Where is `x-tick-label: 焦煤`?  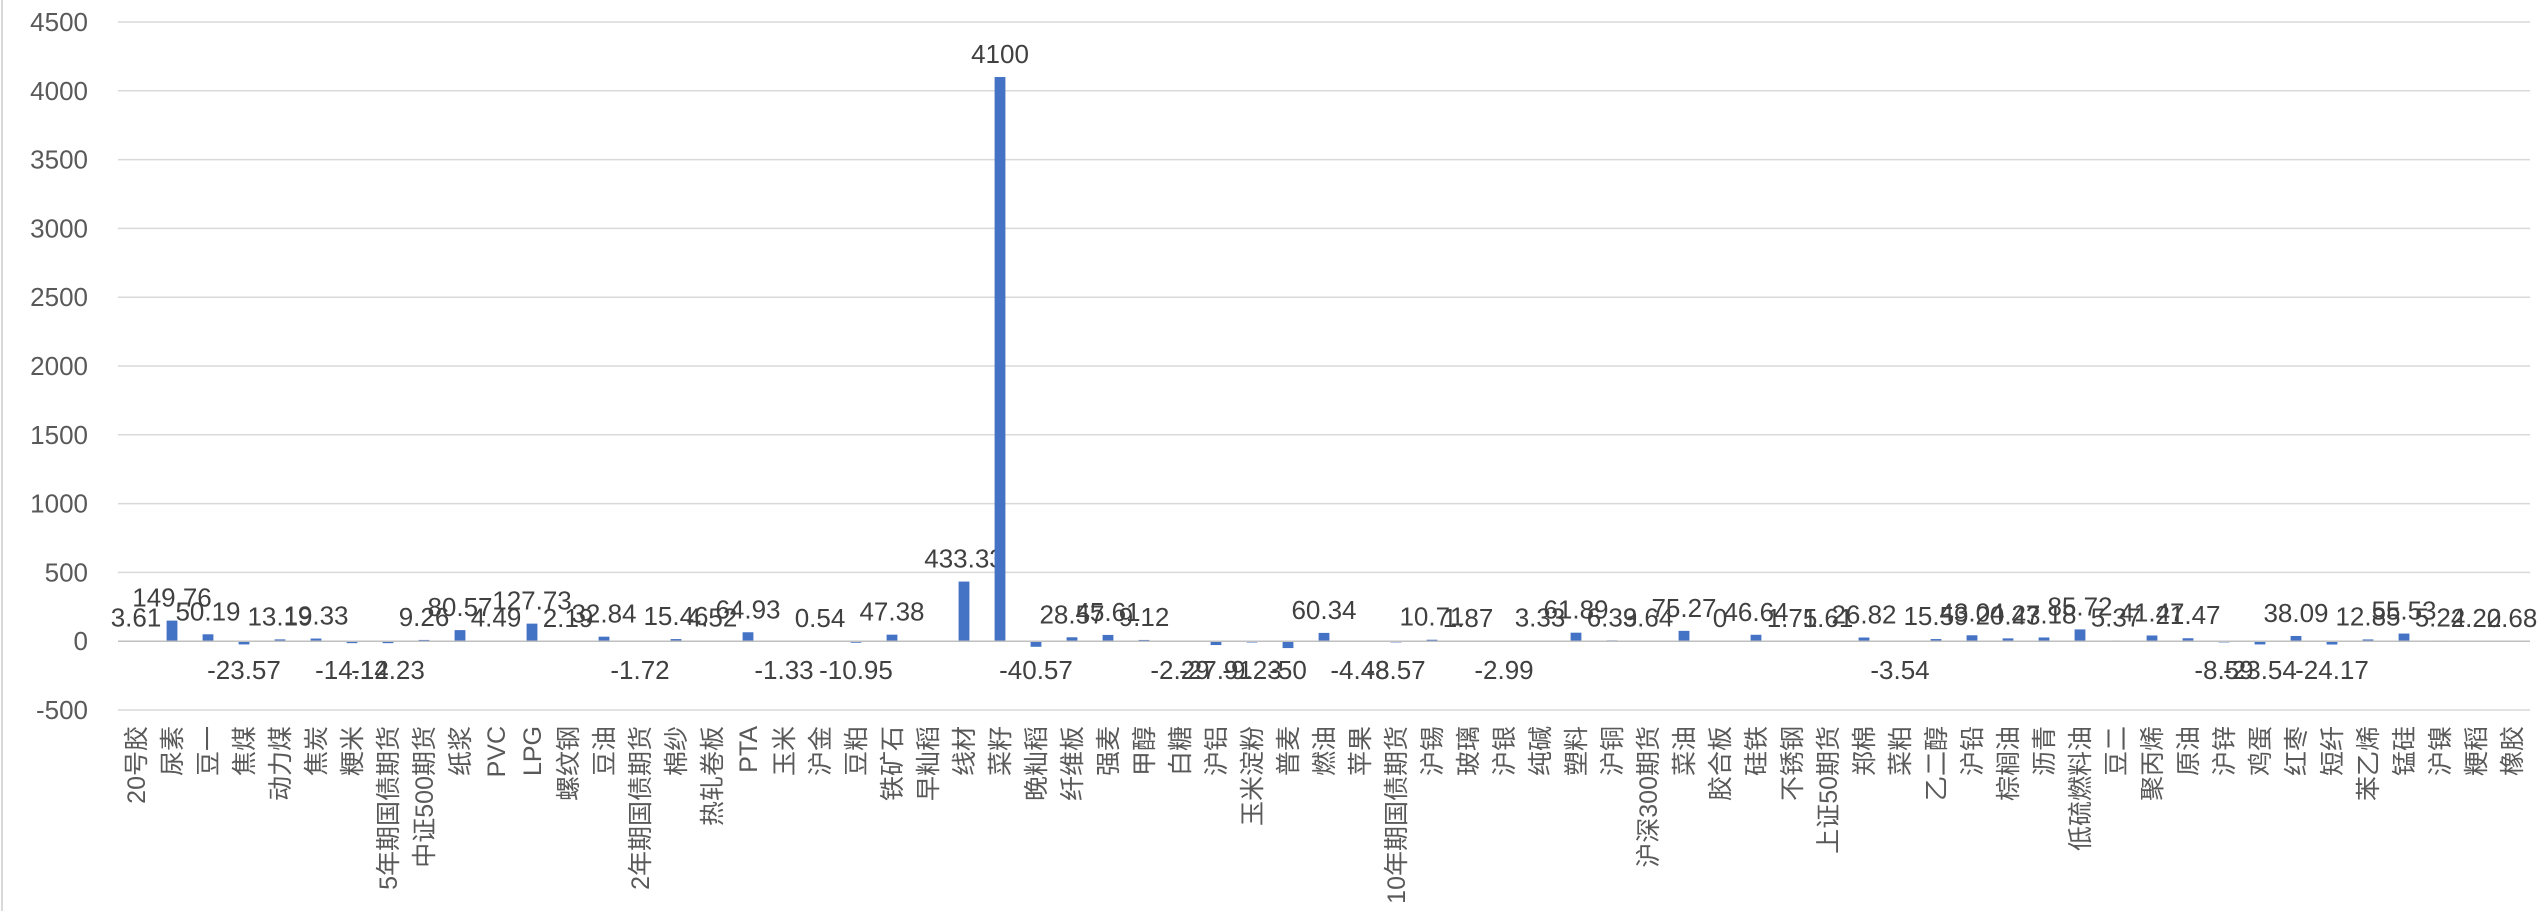
x-tick-label: 焦煤 is located at coordinates (245, 751).